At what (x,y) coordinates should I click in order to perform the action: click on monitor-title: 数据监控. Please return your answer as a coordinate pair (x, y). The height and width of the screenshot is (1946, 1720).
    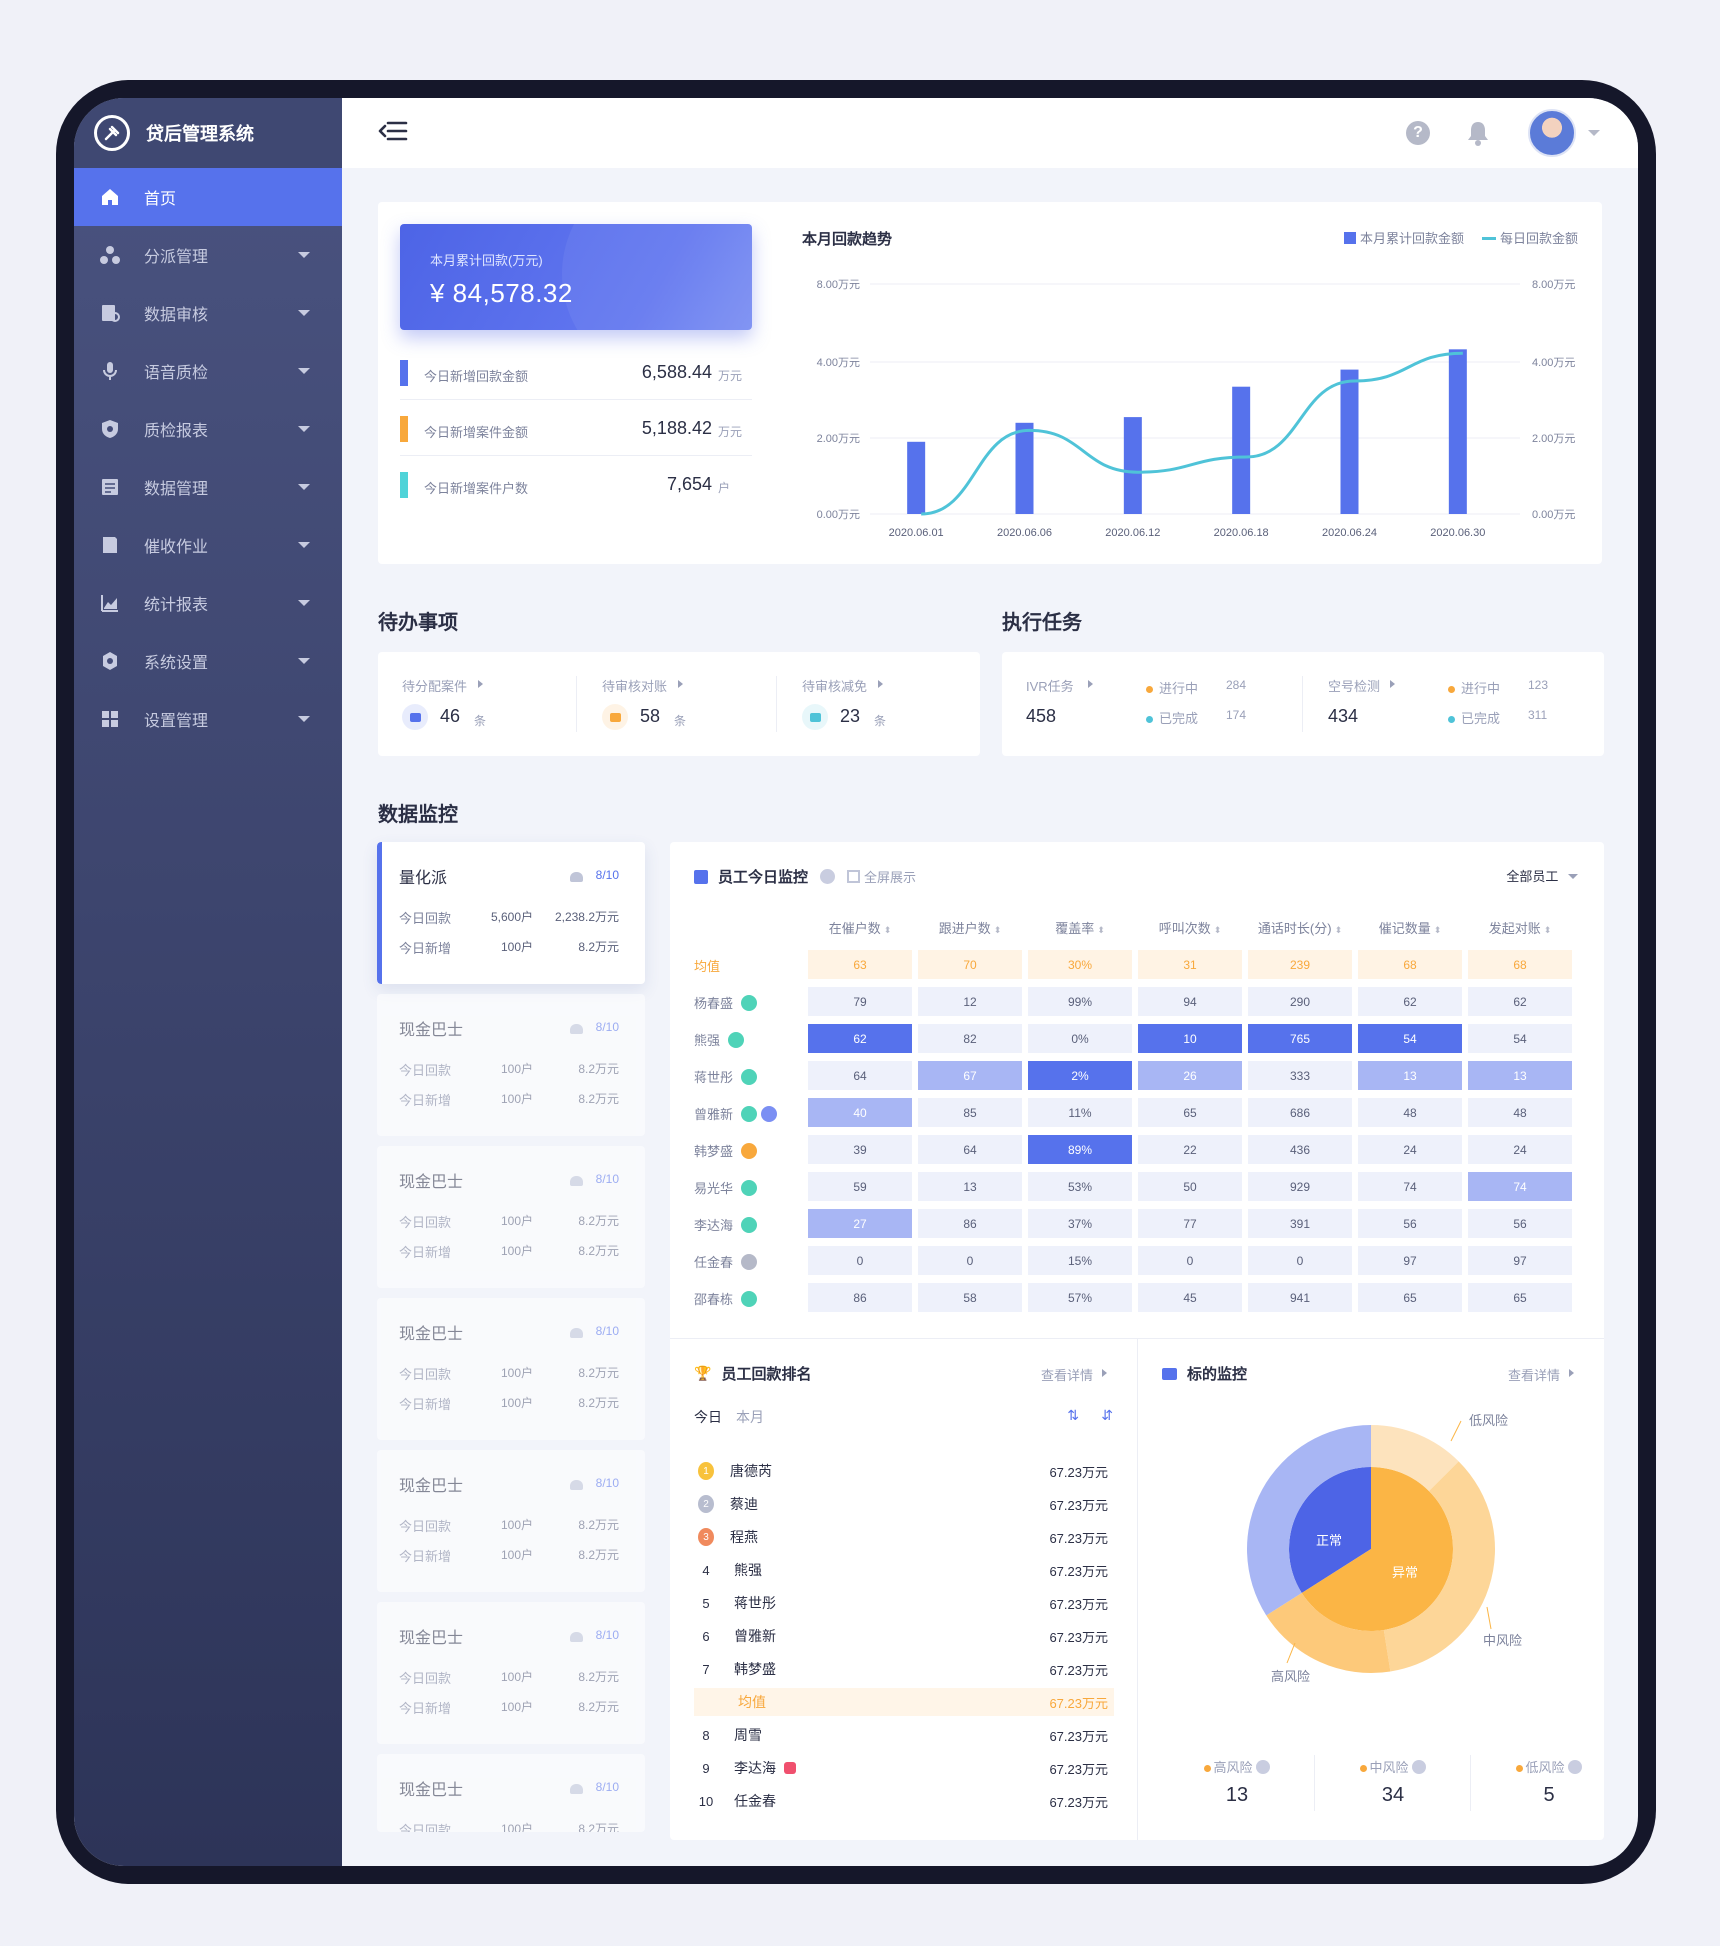
    Looking at the image, I should click on (418, 815).